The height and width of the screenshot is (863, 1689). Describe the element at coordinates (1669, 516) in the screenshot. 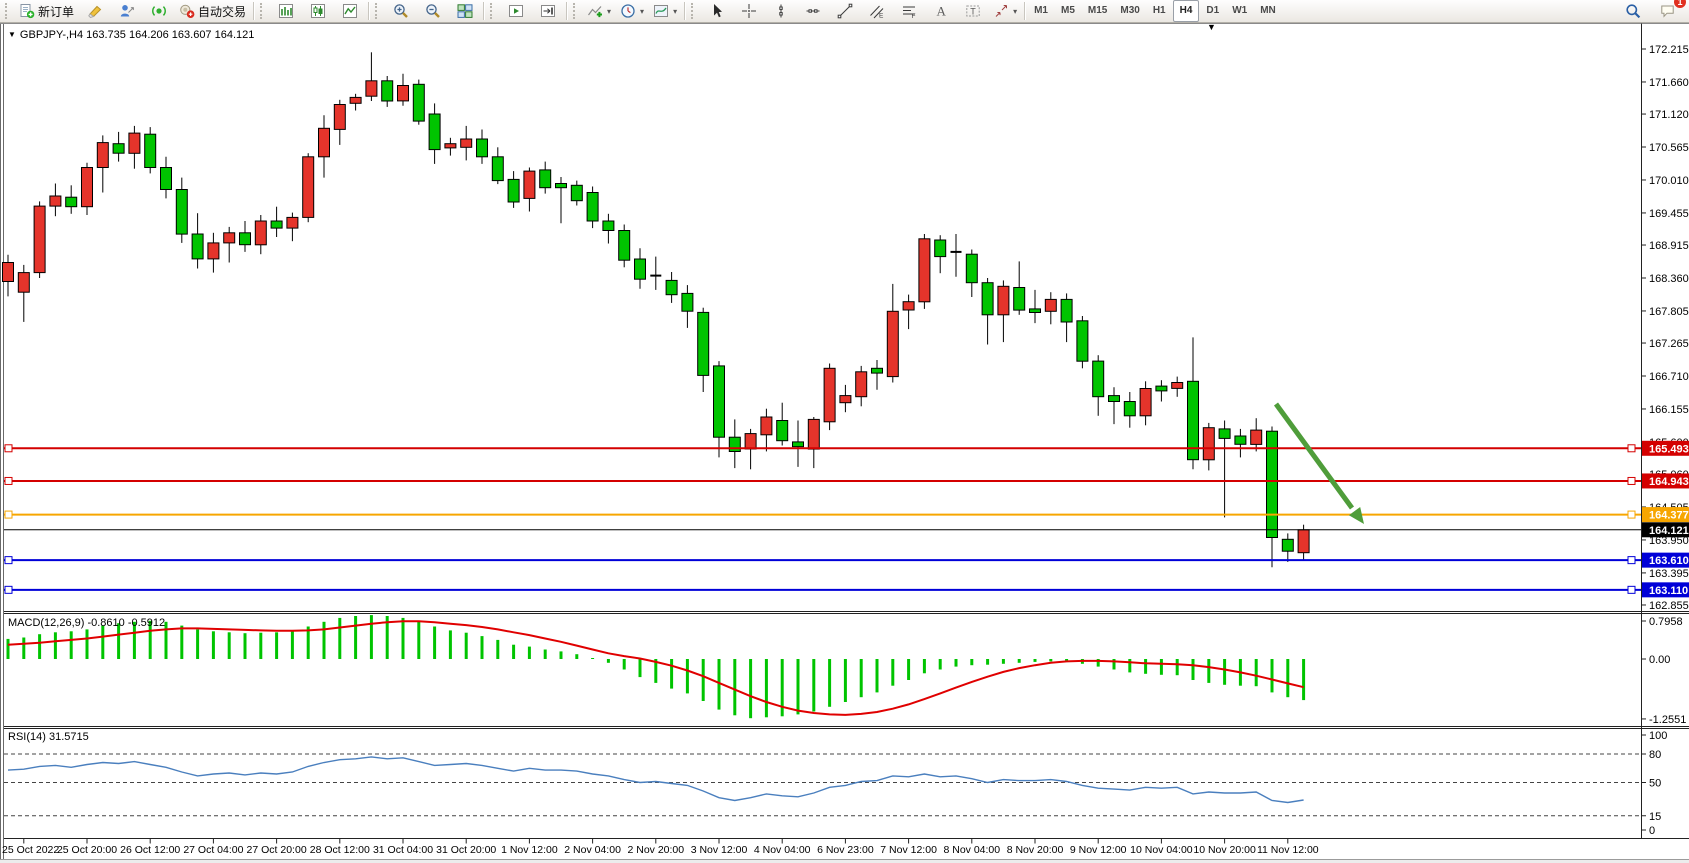

I see `price-label-text: 164.377` at that location.